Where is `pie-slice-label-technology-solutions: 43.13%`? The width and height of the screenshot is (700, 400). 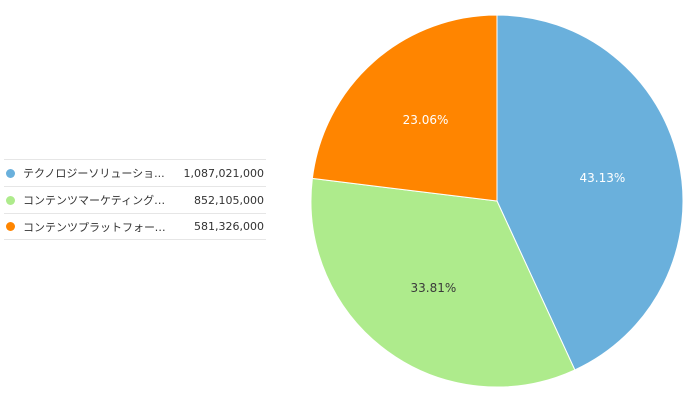
pie-slice-label-technology-solutions: 43.13% is located at coordinates (603, 178).